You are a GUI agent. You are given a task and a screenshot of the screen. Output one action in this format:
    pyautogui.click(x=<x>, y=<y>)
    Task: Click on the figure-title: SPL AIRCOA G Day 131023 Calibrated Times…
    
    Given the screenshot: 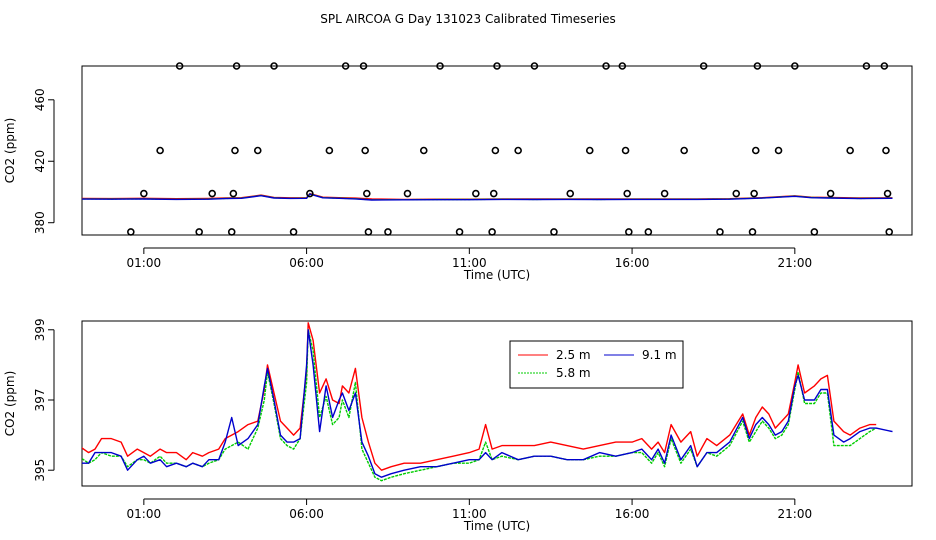 What is the action you would take?
    pyautogui.click(x=467, y=19)
    